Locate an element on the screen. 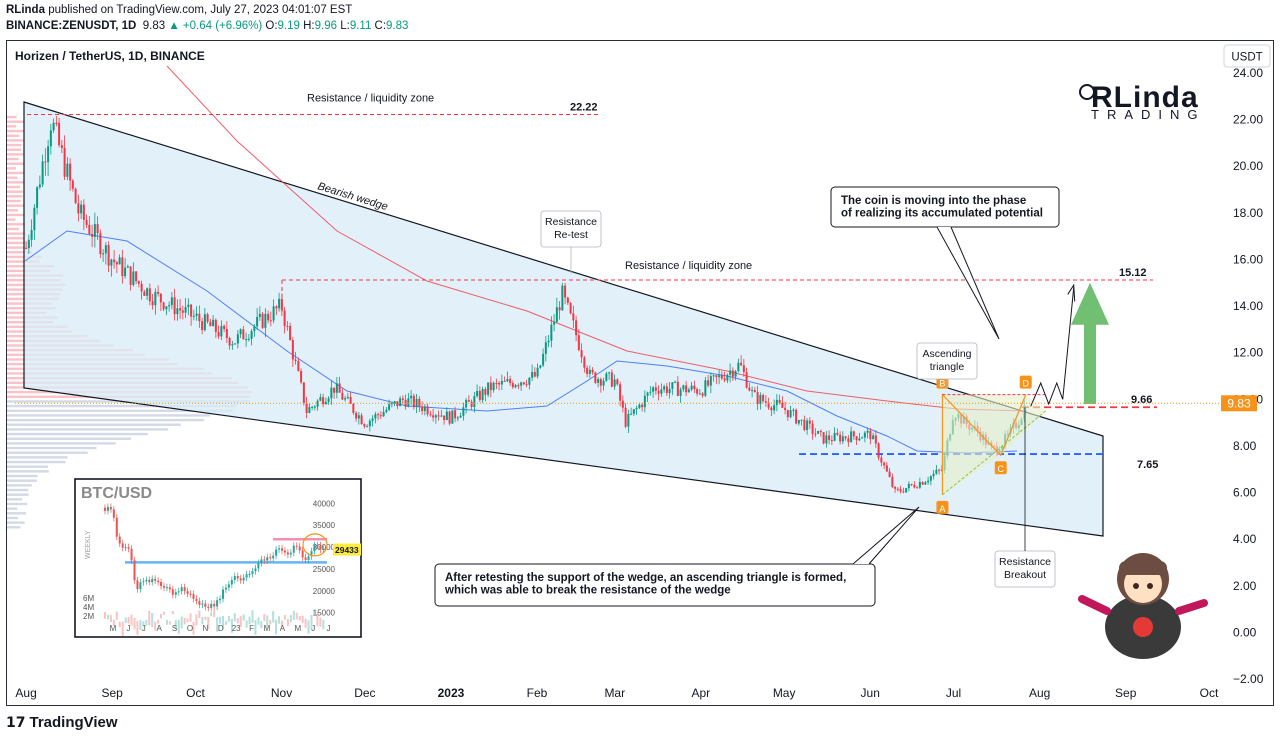 The image size is (1280, 740). tradingview-logo-icon: 𝟭𝟳 is located at coordinates (16, 722).